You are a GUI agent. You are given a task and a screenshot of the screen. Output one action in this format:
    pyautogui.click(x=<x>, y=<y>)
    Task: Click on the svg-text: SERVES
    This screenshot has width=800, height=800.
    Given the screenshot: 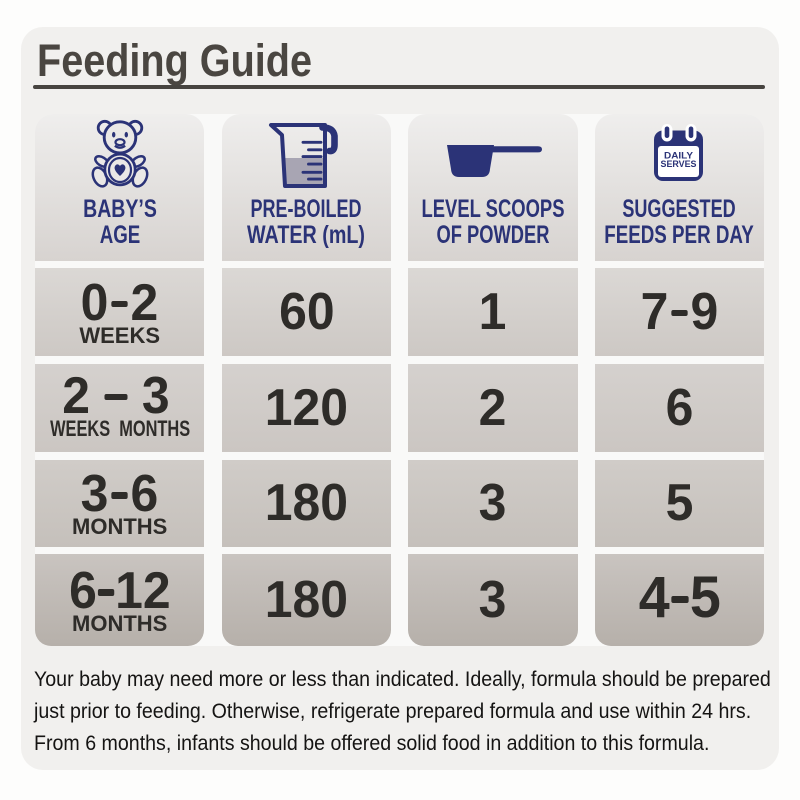 What is the action you would take?
    pyautogui.click(x=679, y=164)
    